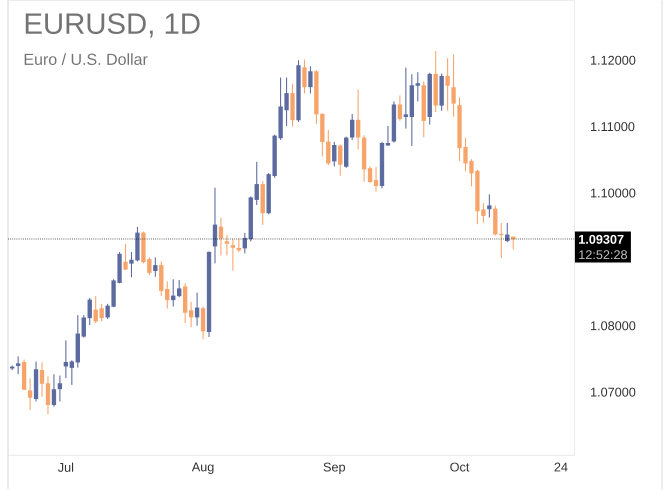 Image resolution: width=670 pixels, height=490 pixels. Describe the element at coordinates (613, 193) in the screenshot. I see `y-tick-label: 1.10000` at that location.